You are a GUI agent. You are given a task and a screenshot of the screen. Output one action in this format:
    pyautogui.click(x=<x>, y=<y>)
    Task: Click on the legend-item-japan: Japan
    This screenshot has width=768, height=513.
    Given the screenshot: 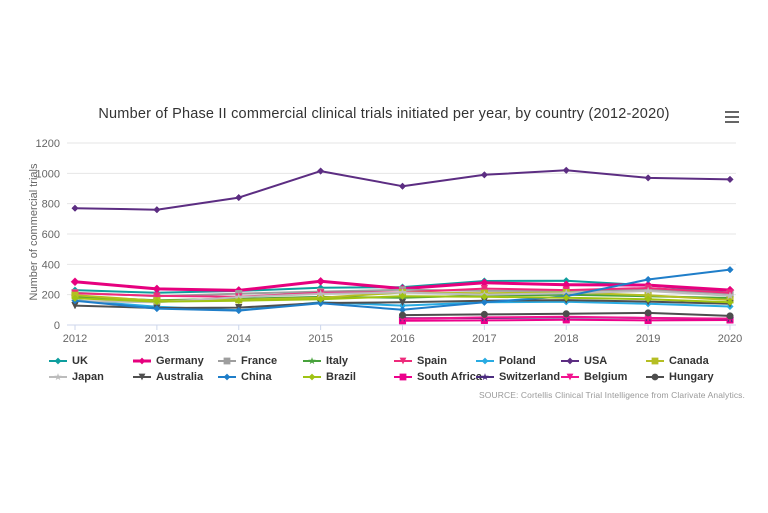 What is the action you would take?
    pyautogui.click(x=76, y=377)
    